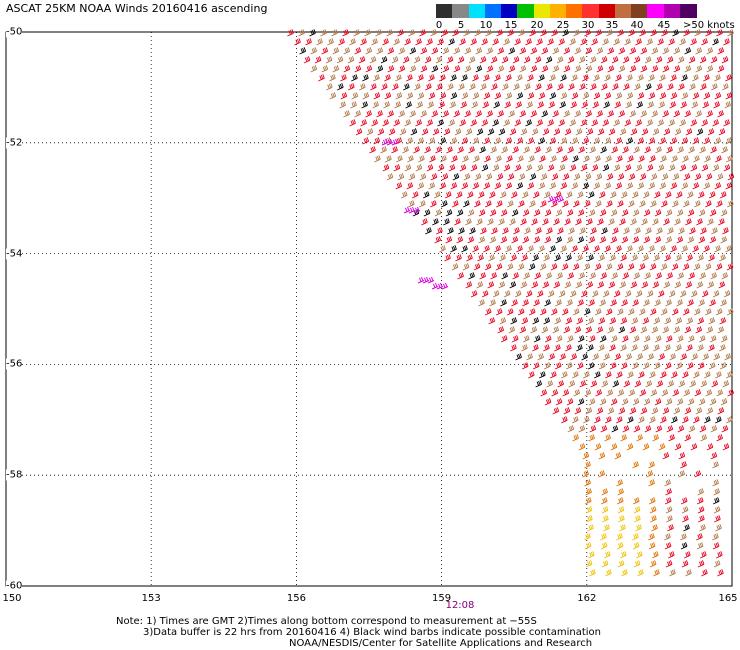  Describe the element at coordinates (14, 475) in the screenshot. I see `latitude-label: -58` at that location.